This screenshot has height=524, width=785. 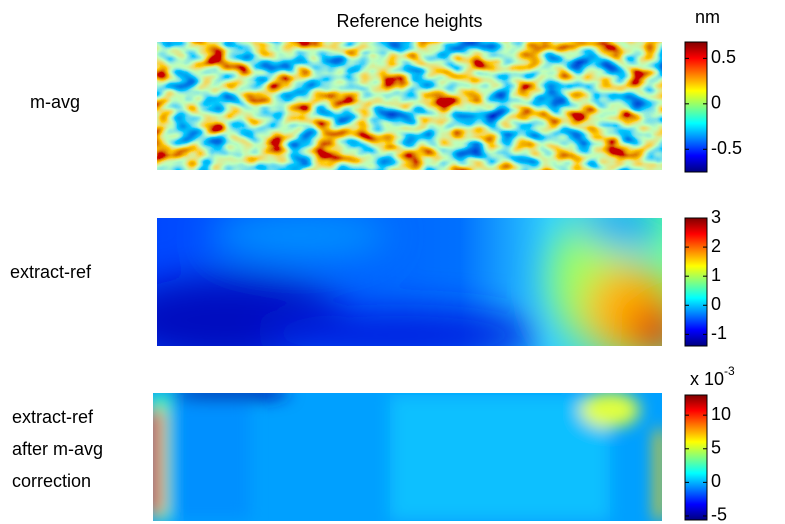 I want to click on chart-title: Reference heights, so click(x=409, y=21).